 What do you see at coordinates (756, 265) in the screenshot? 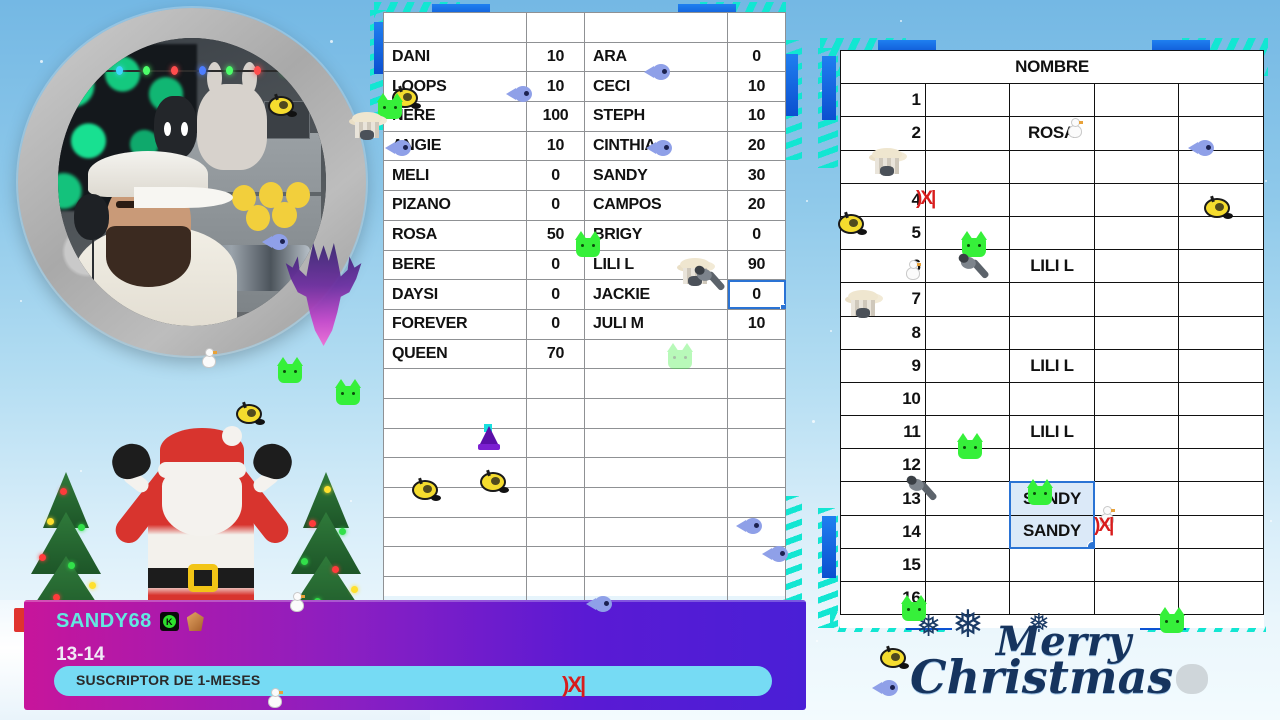
I see `cell-val2: 90` at bounding box center [756, 265].